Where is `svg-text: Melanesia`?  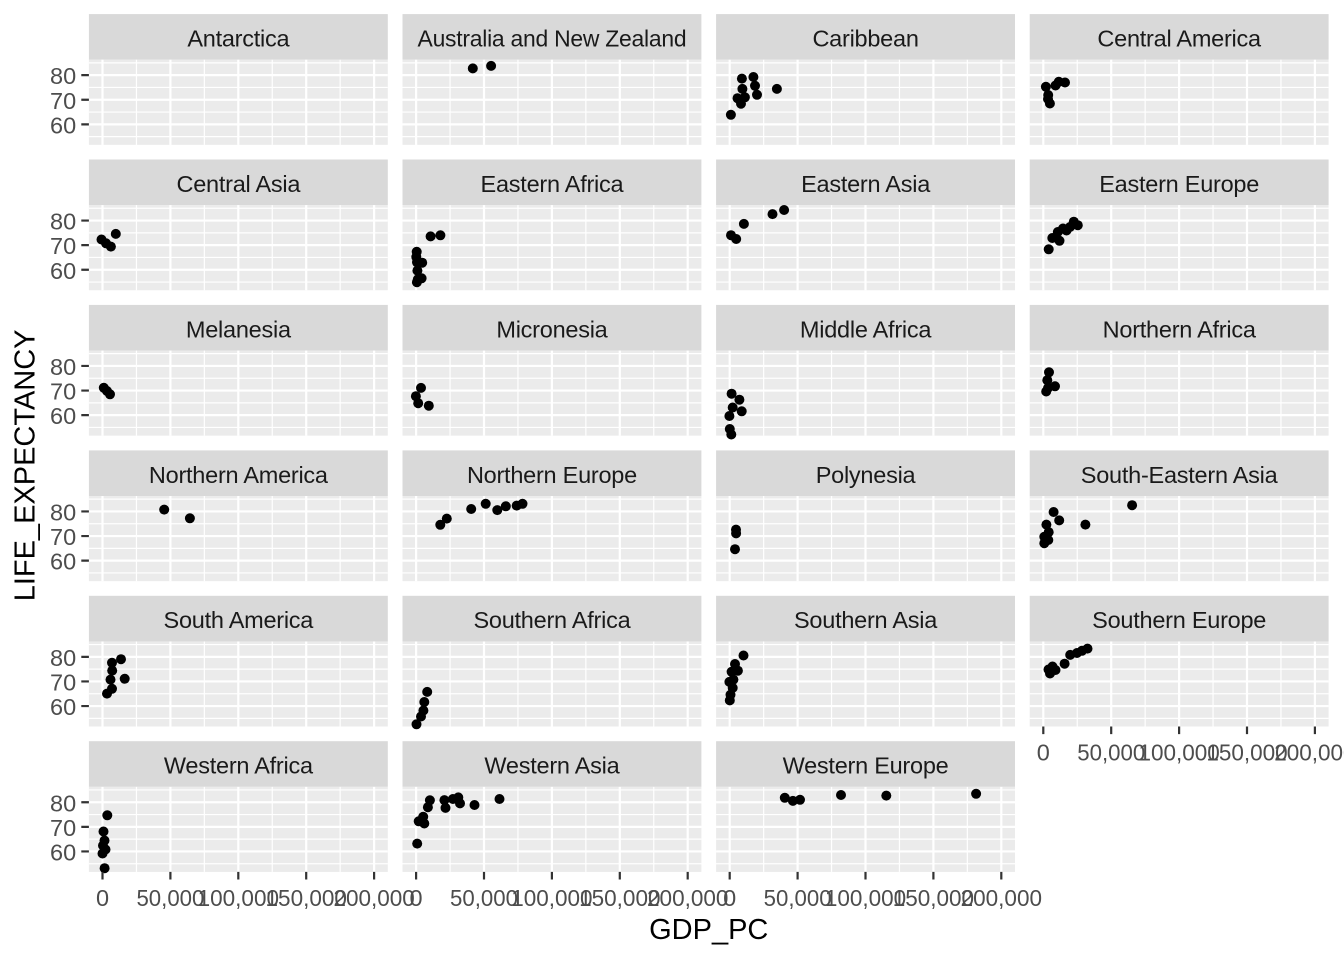 svg-text: Melanesia is located at coordinates (239, 329).